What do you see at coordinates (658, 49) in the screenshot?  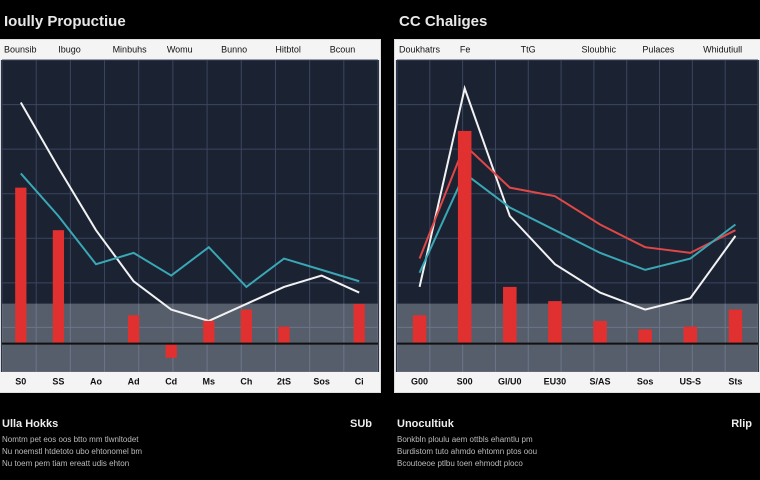 I see `header-label: Pulaces` at bounding box center [658, 49].